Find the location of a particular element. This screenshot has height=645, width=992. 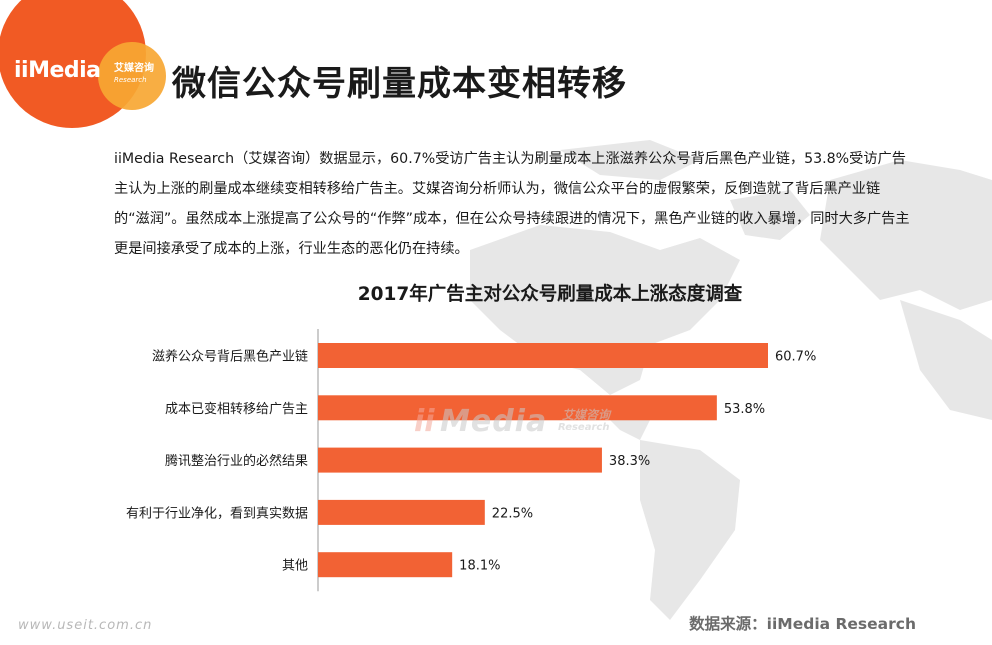

logo-circle-small is located at coordinates (132, 76).